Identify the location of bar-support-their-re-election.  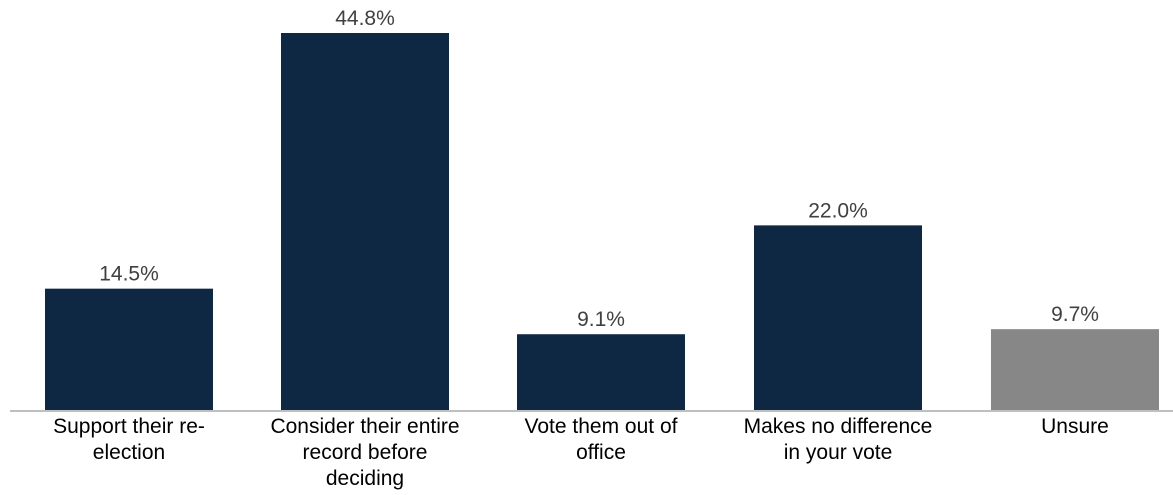
(129, 349).